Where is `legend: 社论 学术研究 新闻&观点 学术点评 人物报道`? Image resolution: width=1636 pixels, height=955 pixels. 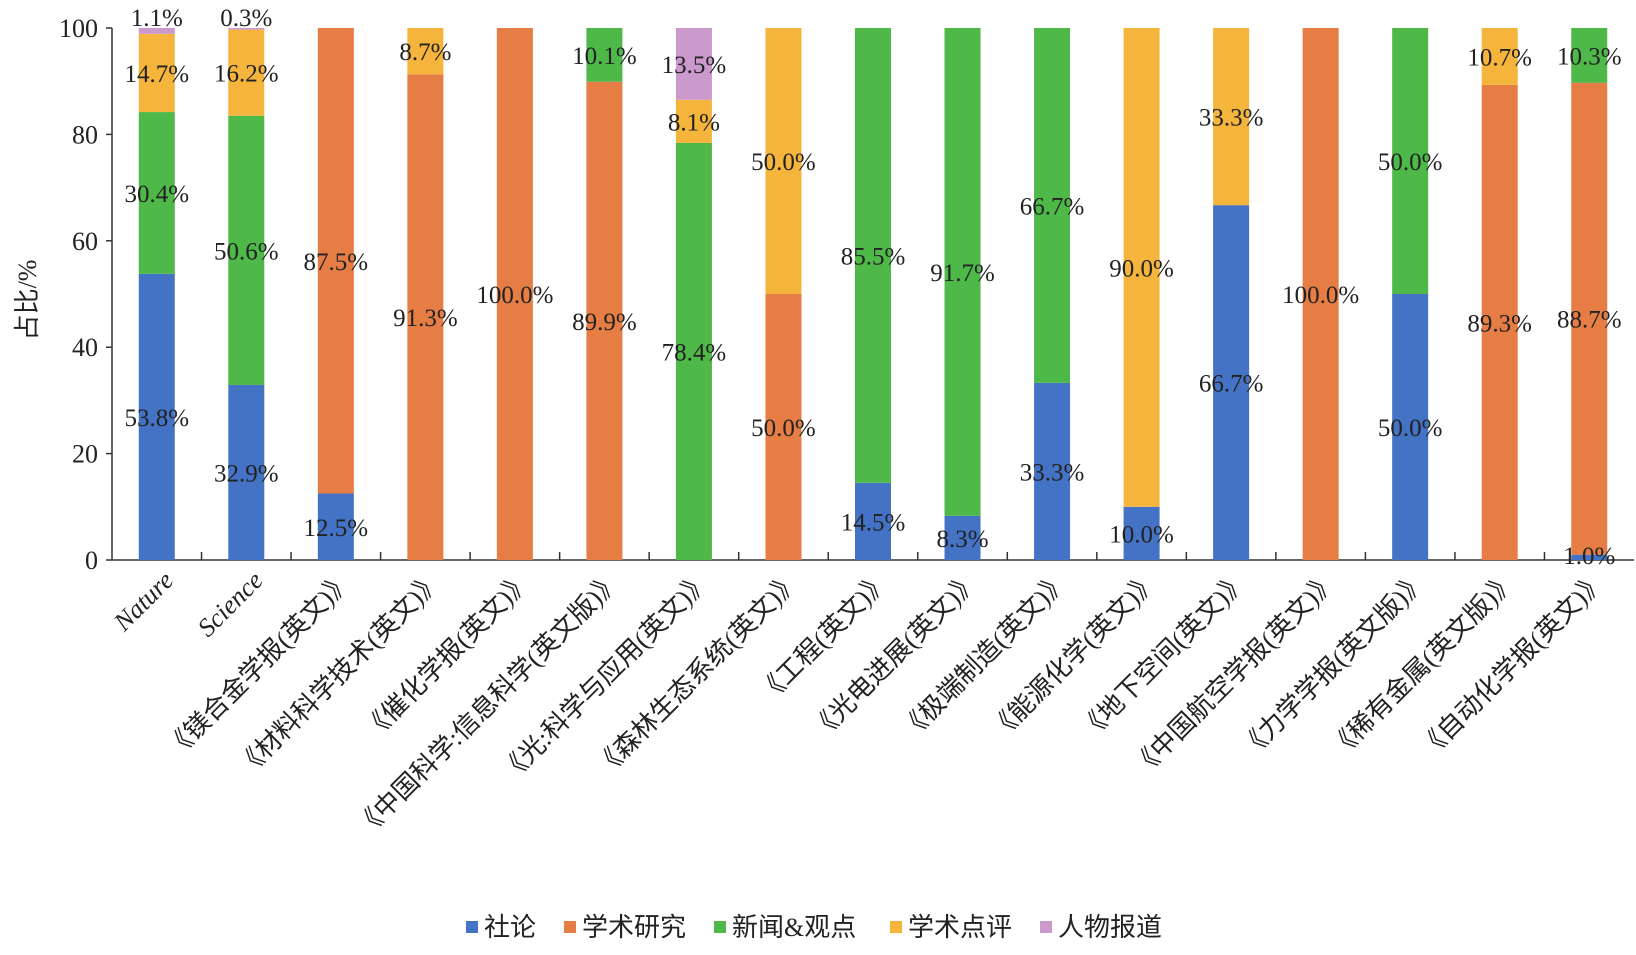 legend: 社论 学术研究 新闻&观点 学术点评 人物报道 is located at coordinates (814, 927).